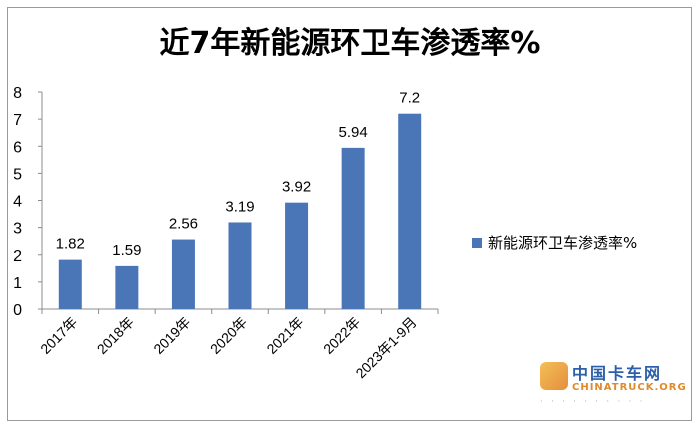  I want to click on watermark-logo: 中国卡车网 CHINATRUCK.ORG · · · · · · · · · ·, so click(615, 388).